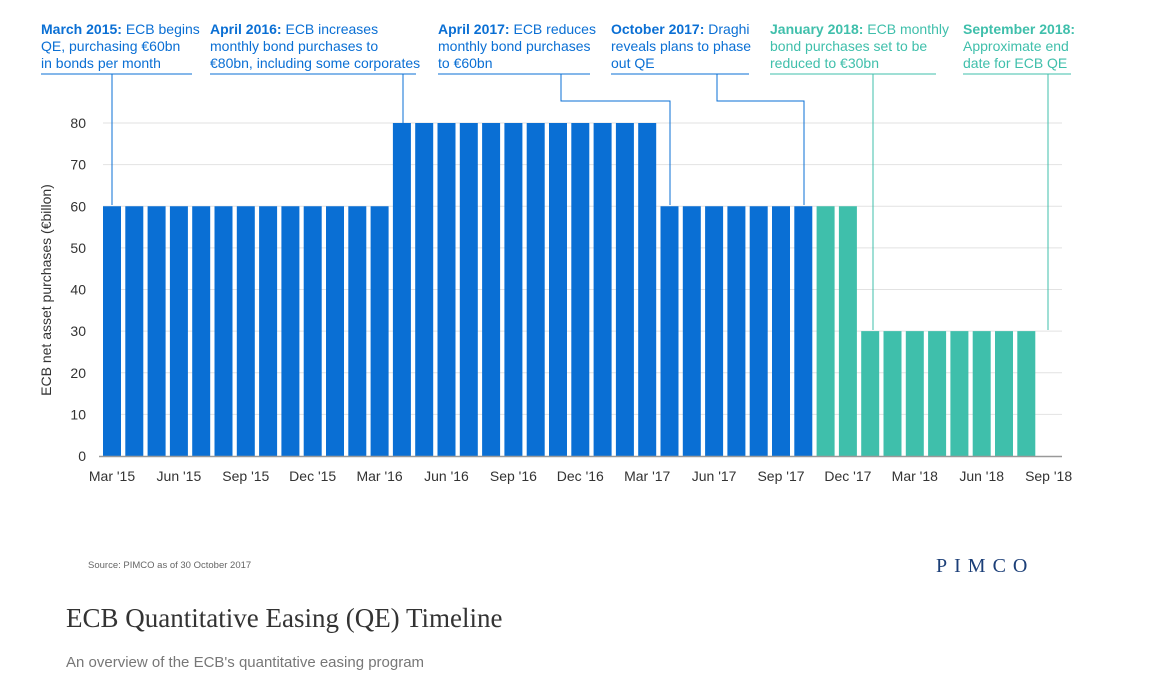 Image resolution: width=1164 pixels, height=682 pixels. I want to click on x-tick-label: Dec '17, so click(847, 476).